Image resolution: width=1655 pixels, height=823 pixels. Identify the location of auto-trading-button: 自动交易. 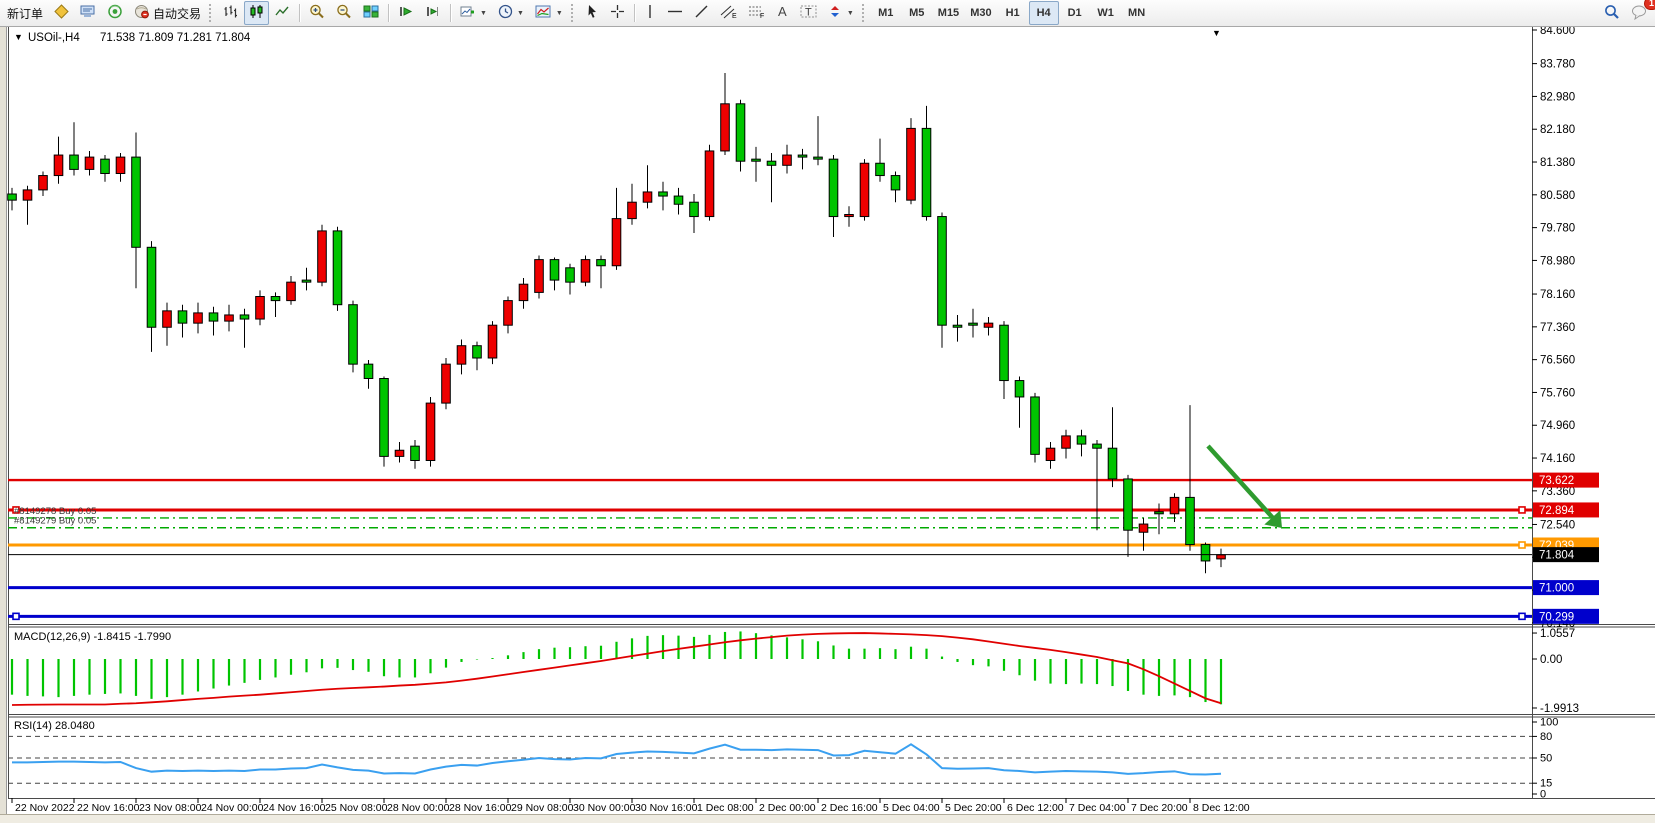
(167, 13).